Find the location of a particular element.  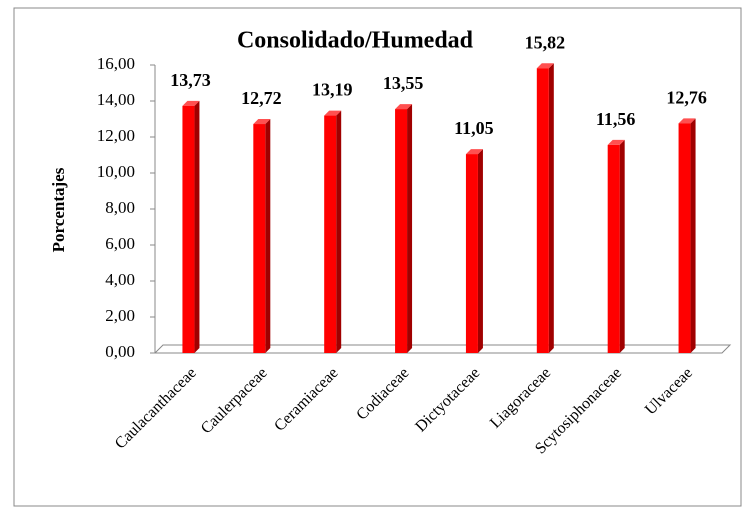

y-tick-label: 0,00 is located at coordinates (120, 351).